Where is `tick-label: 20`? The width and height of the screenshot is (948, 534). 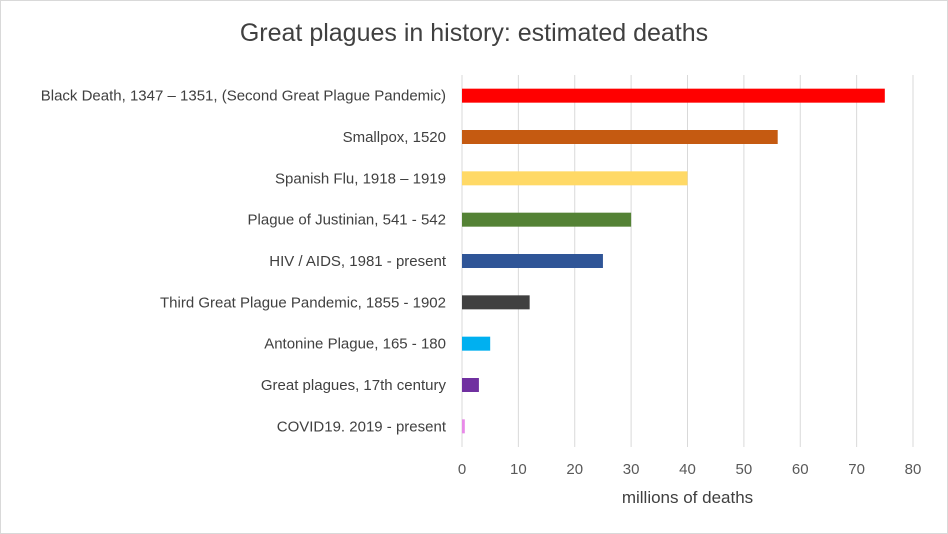 tick-label: 20 is located at coordinates (574, 469).